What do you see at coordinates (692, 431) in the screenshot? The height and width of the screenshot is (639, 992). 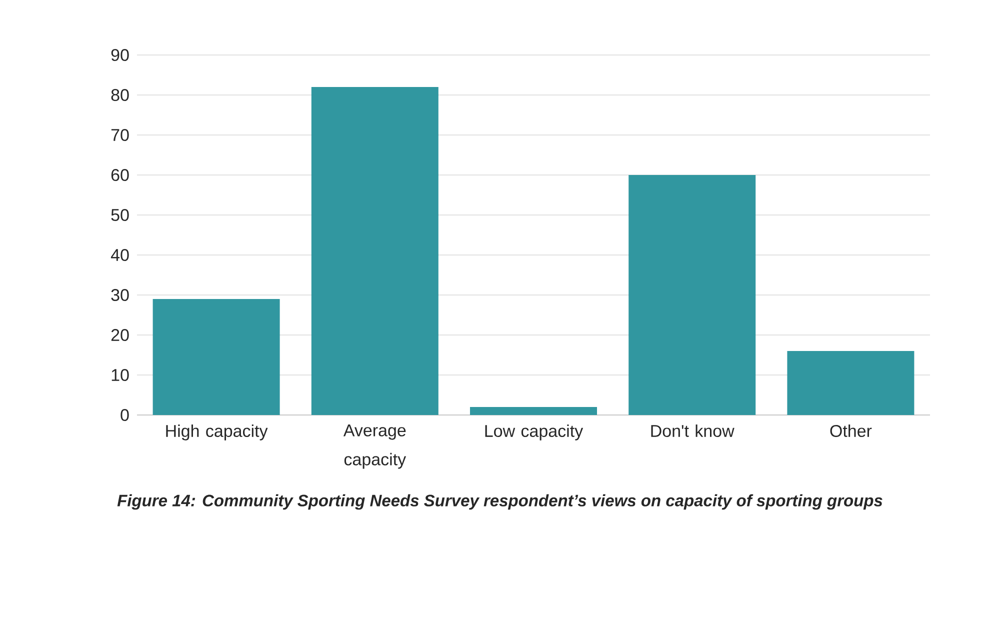 I see `x-tick-label: Don't know` at bounding box center [692, 431].